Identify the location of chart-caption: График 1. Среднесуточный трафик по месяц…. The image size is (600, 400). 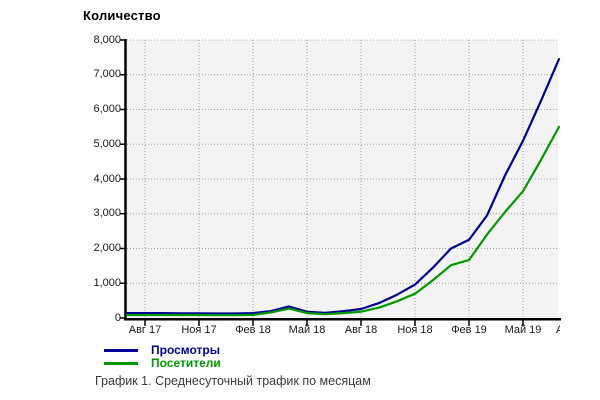
(233, 381).